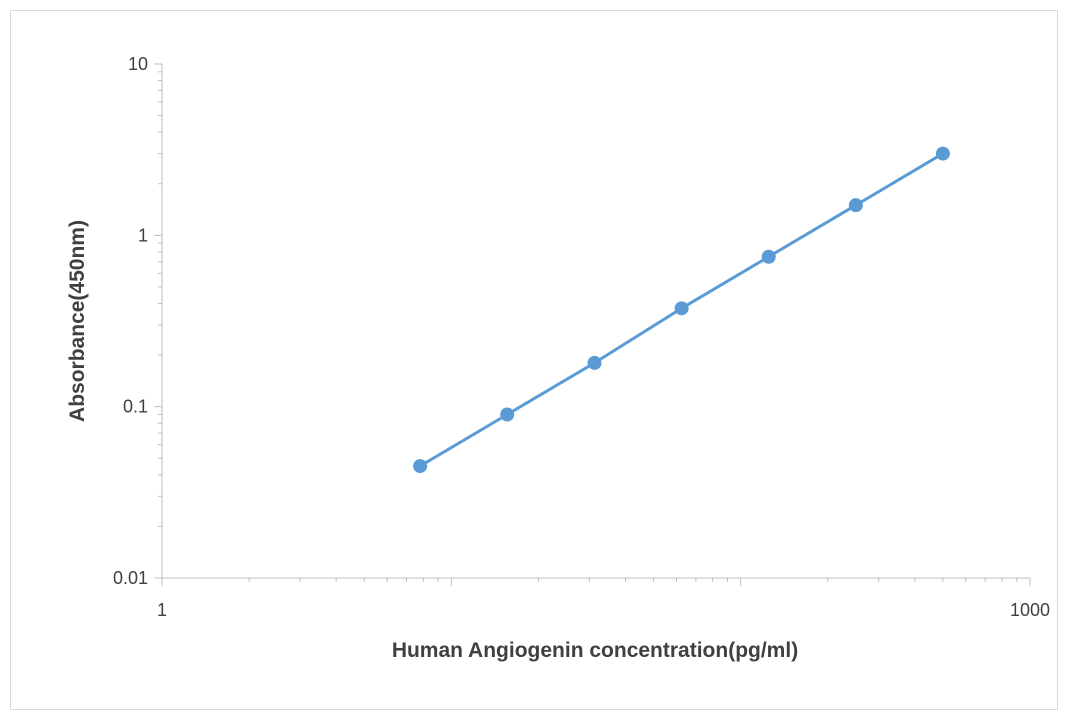 The image size is (1070, 724). What do you see at coordinates (1030, 610) in the screenshot?
I see `x-tick-label: 1000` at bounding box center [1030, 610].